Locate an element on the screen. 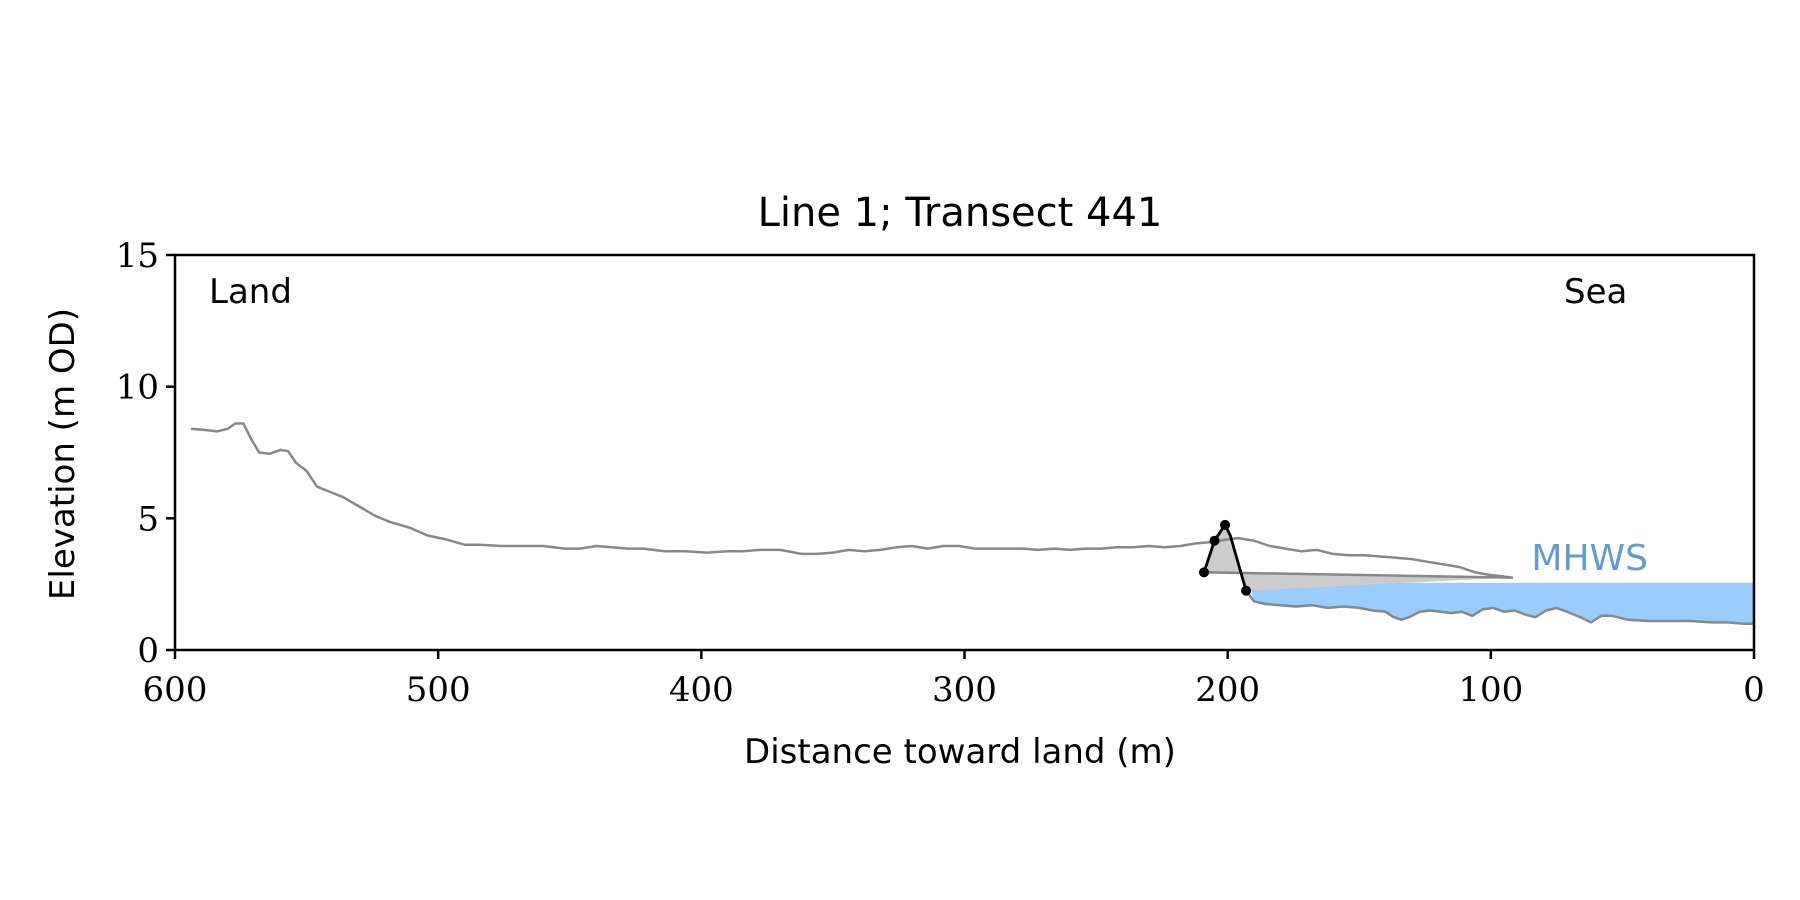  y-tick-label: 0 is located at coordinates (148, 651).